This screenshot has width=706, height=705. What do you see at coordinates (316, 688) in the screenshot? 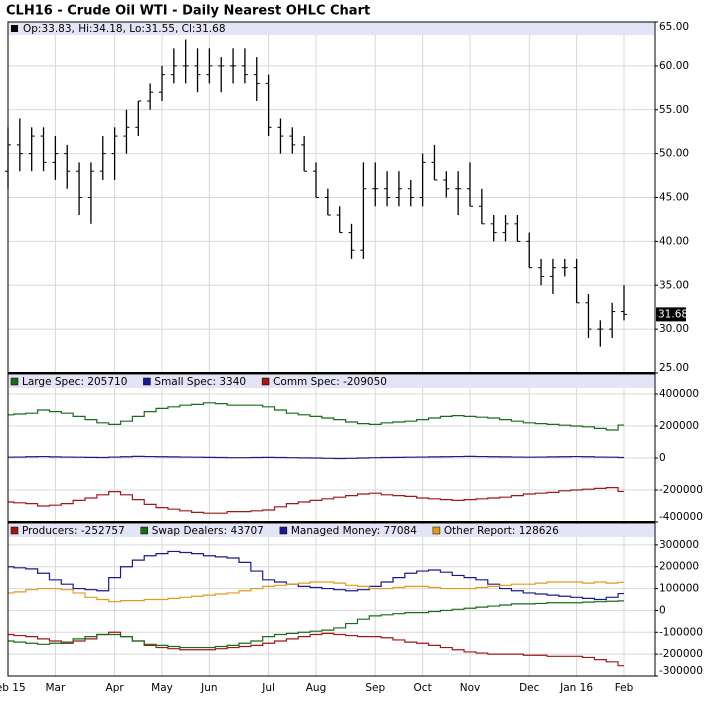
I see `x-tick-label: Aug` at bounding box center [316, 688].